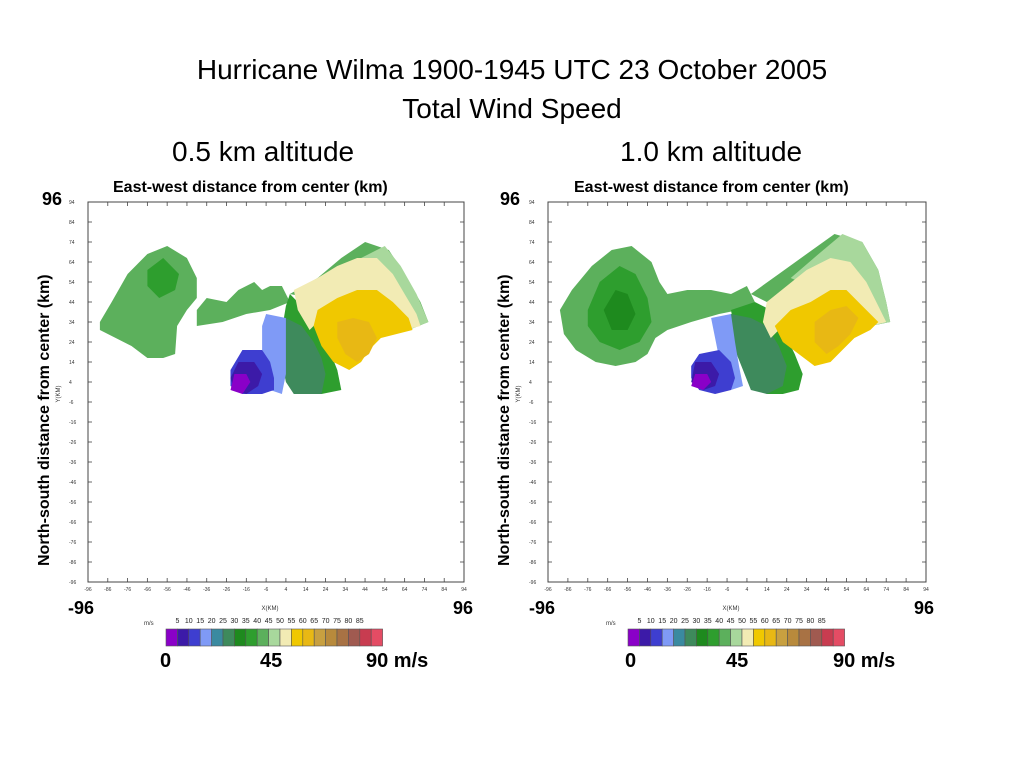 This screenshot has width=1024, height=768. Describe the element at coordinates (532, 263) in the screenshot. I see `y-tick-label-right-3: 64` at that location.